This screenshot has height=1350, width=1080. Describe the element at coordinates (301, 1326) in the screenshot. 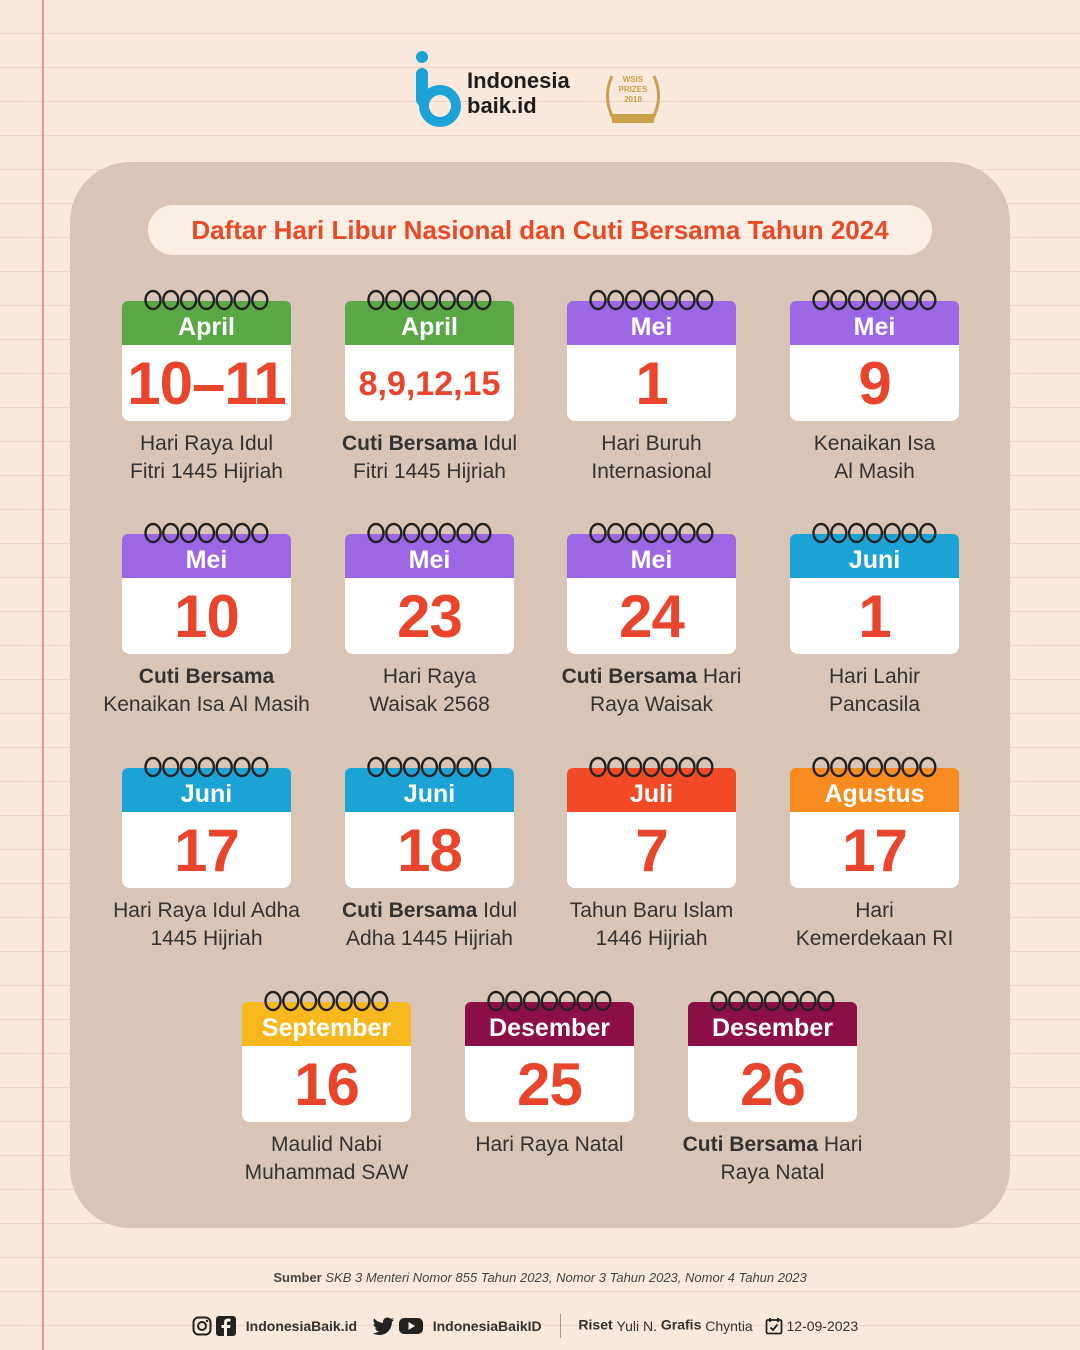

I see `footer-handle-1: IndonesiaBaik.id` at that location.